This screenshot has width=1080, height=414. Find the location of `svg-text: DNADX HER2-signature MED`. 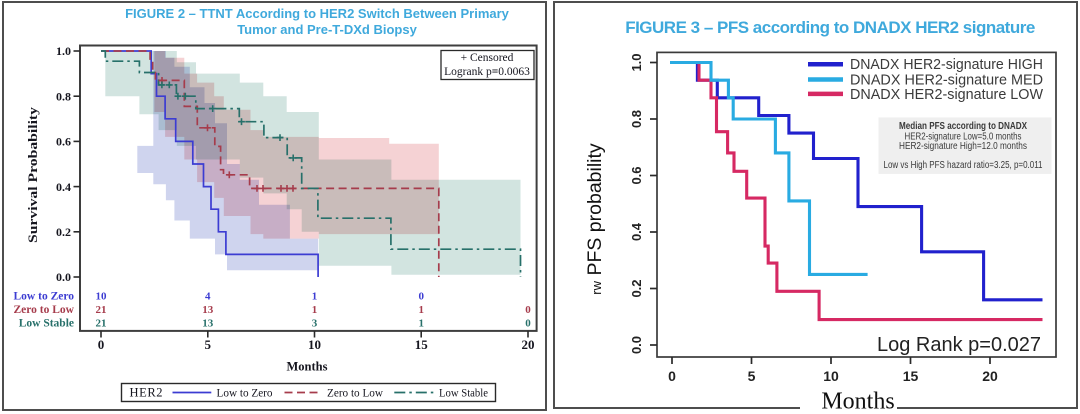

svg-text: DNADX HER2-signature MED is located at coordinates (946, 81).